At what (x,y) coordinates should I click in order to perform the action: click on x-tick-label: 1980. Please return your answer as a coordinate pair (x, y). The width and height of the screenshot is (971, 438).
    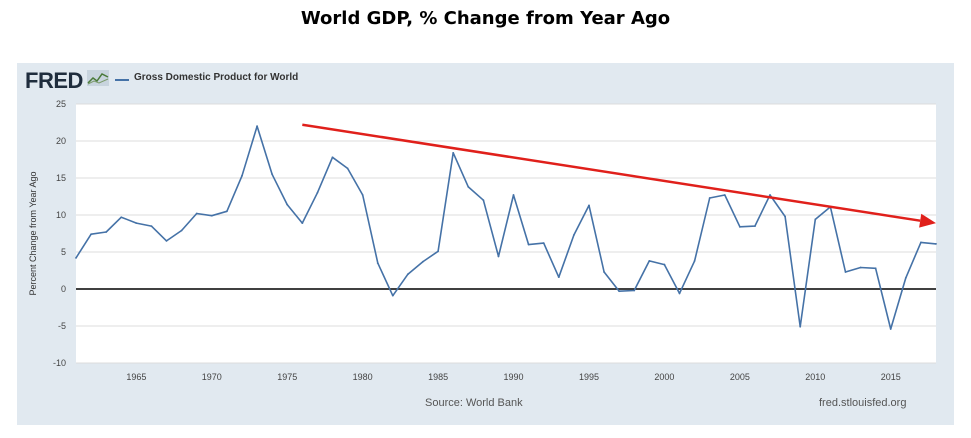
    Looking at the image, I should click on (363, 377).